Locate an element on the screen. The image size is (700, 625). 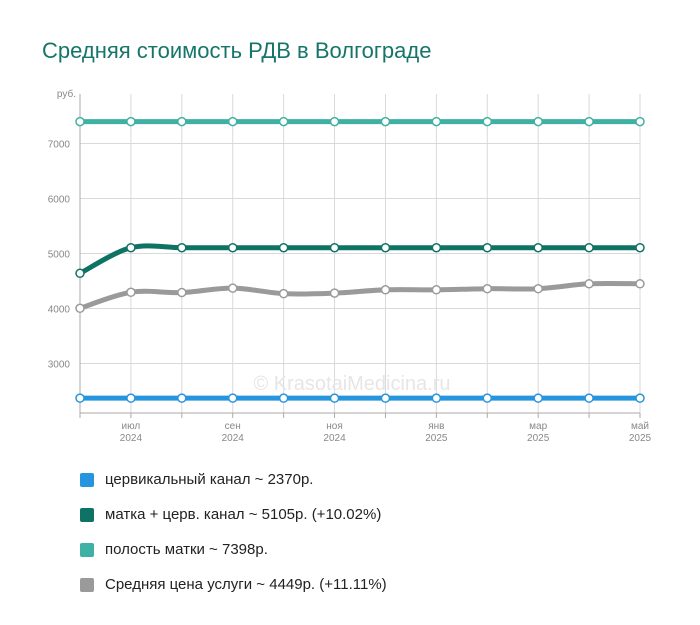
legend-label: Средняя цена услуги ~ 4449р. (+11.11%) is located at coordinates (246, 584).